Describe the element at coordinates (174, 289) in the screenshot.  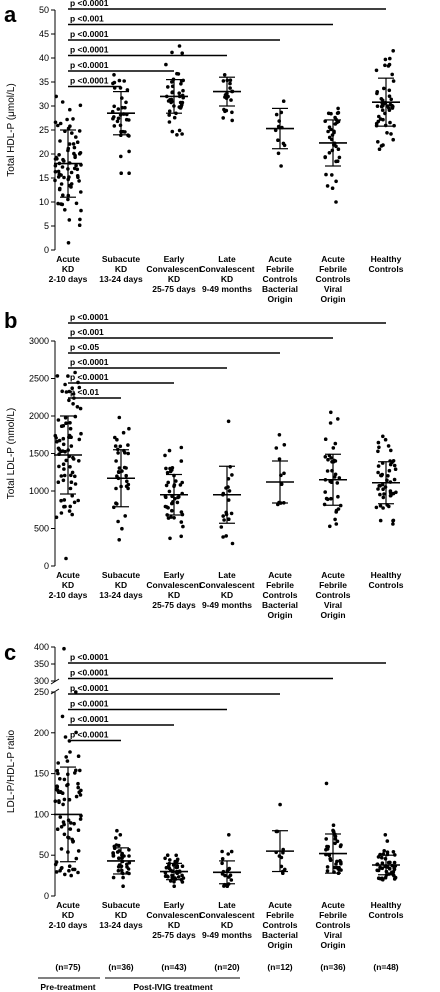
I see `category-label: 25-75 days` at that location.